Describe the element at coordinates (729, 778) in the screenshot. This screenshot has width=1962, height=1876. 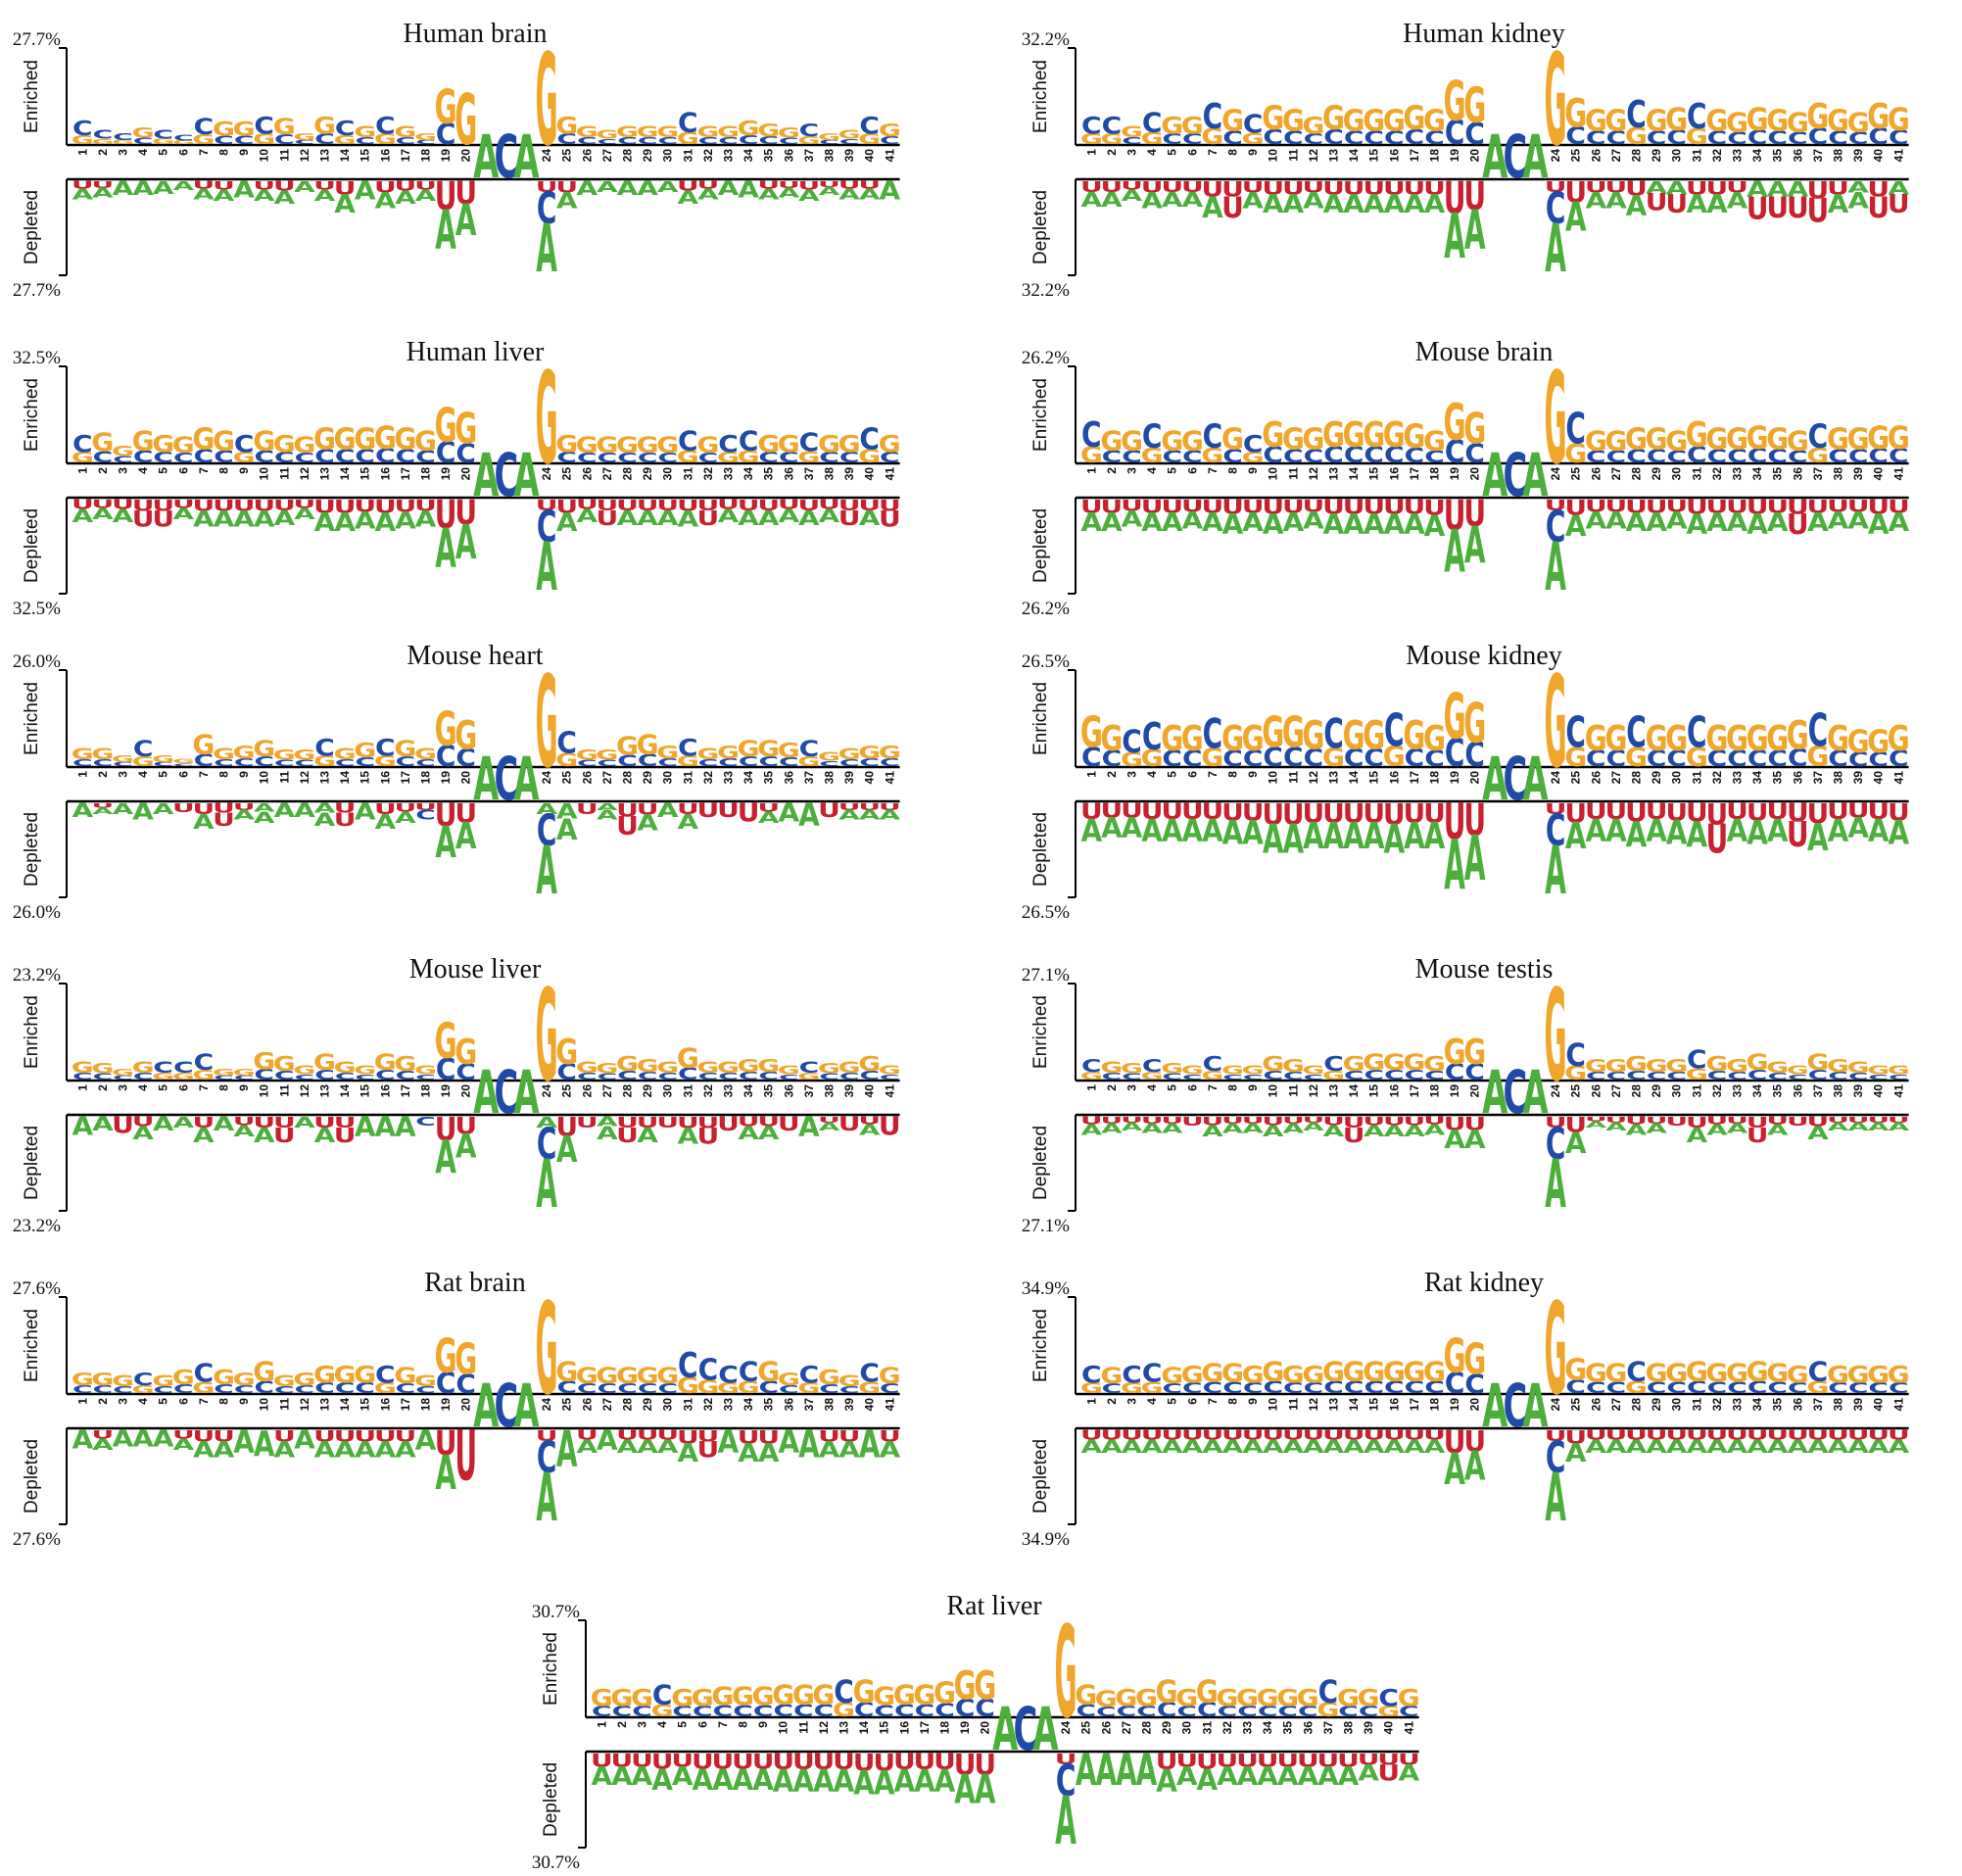
I see `position-tick-label: 33` at that location.